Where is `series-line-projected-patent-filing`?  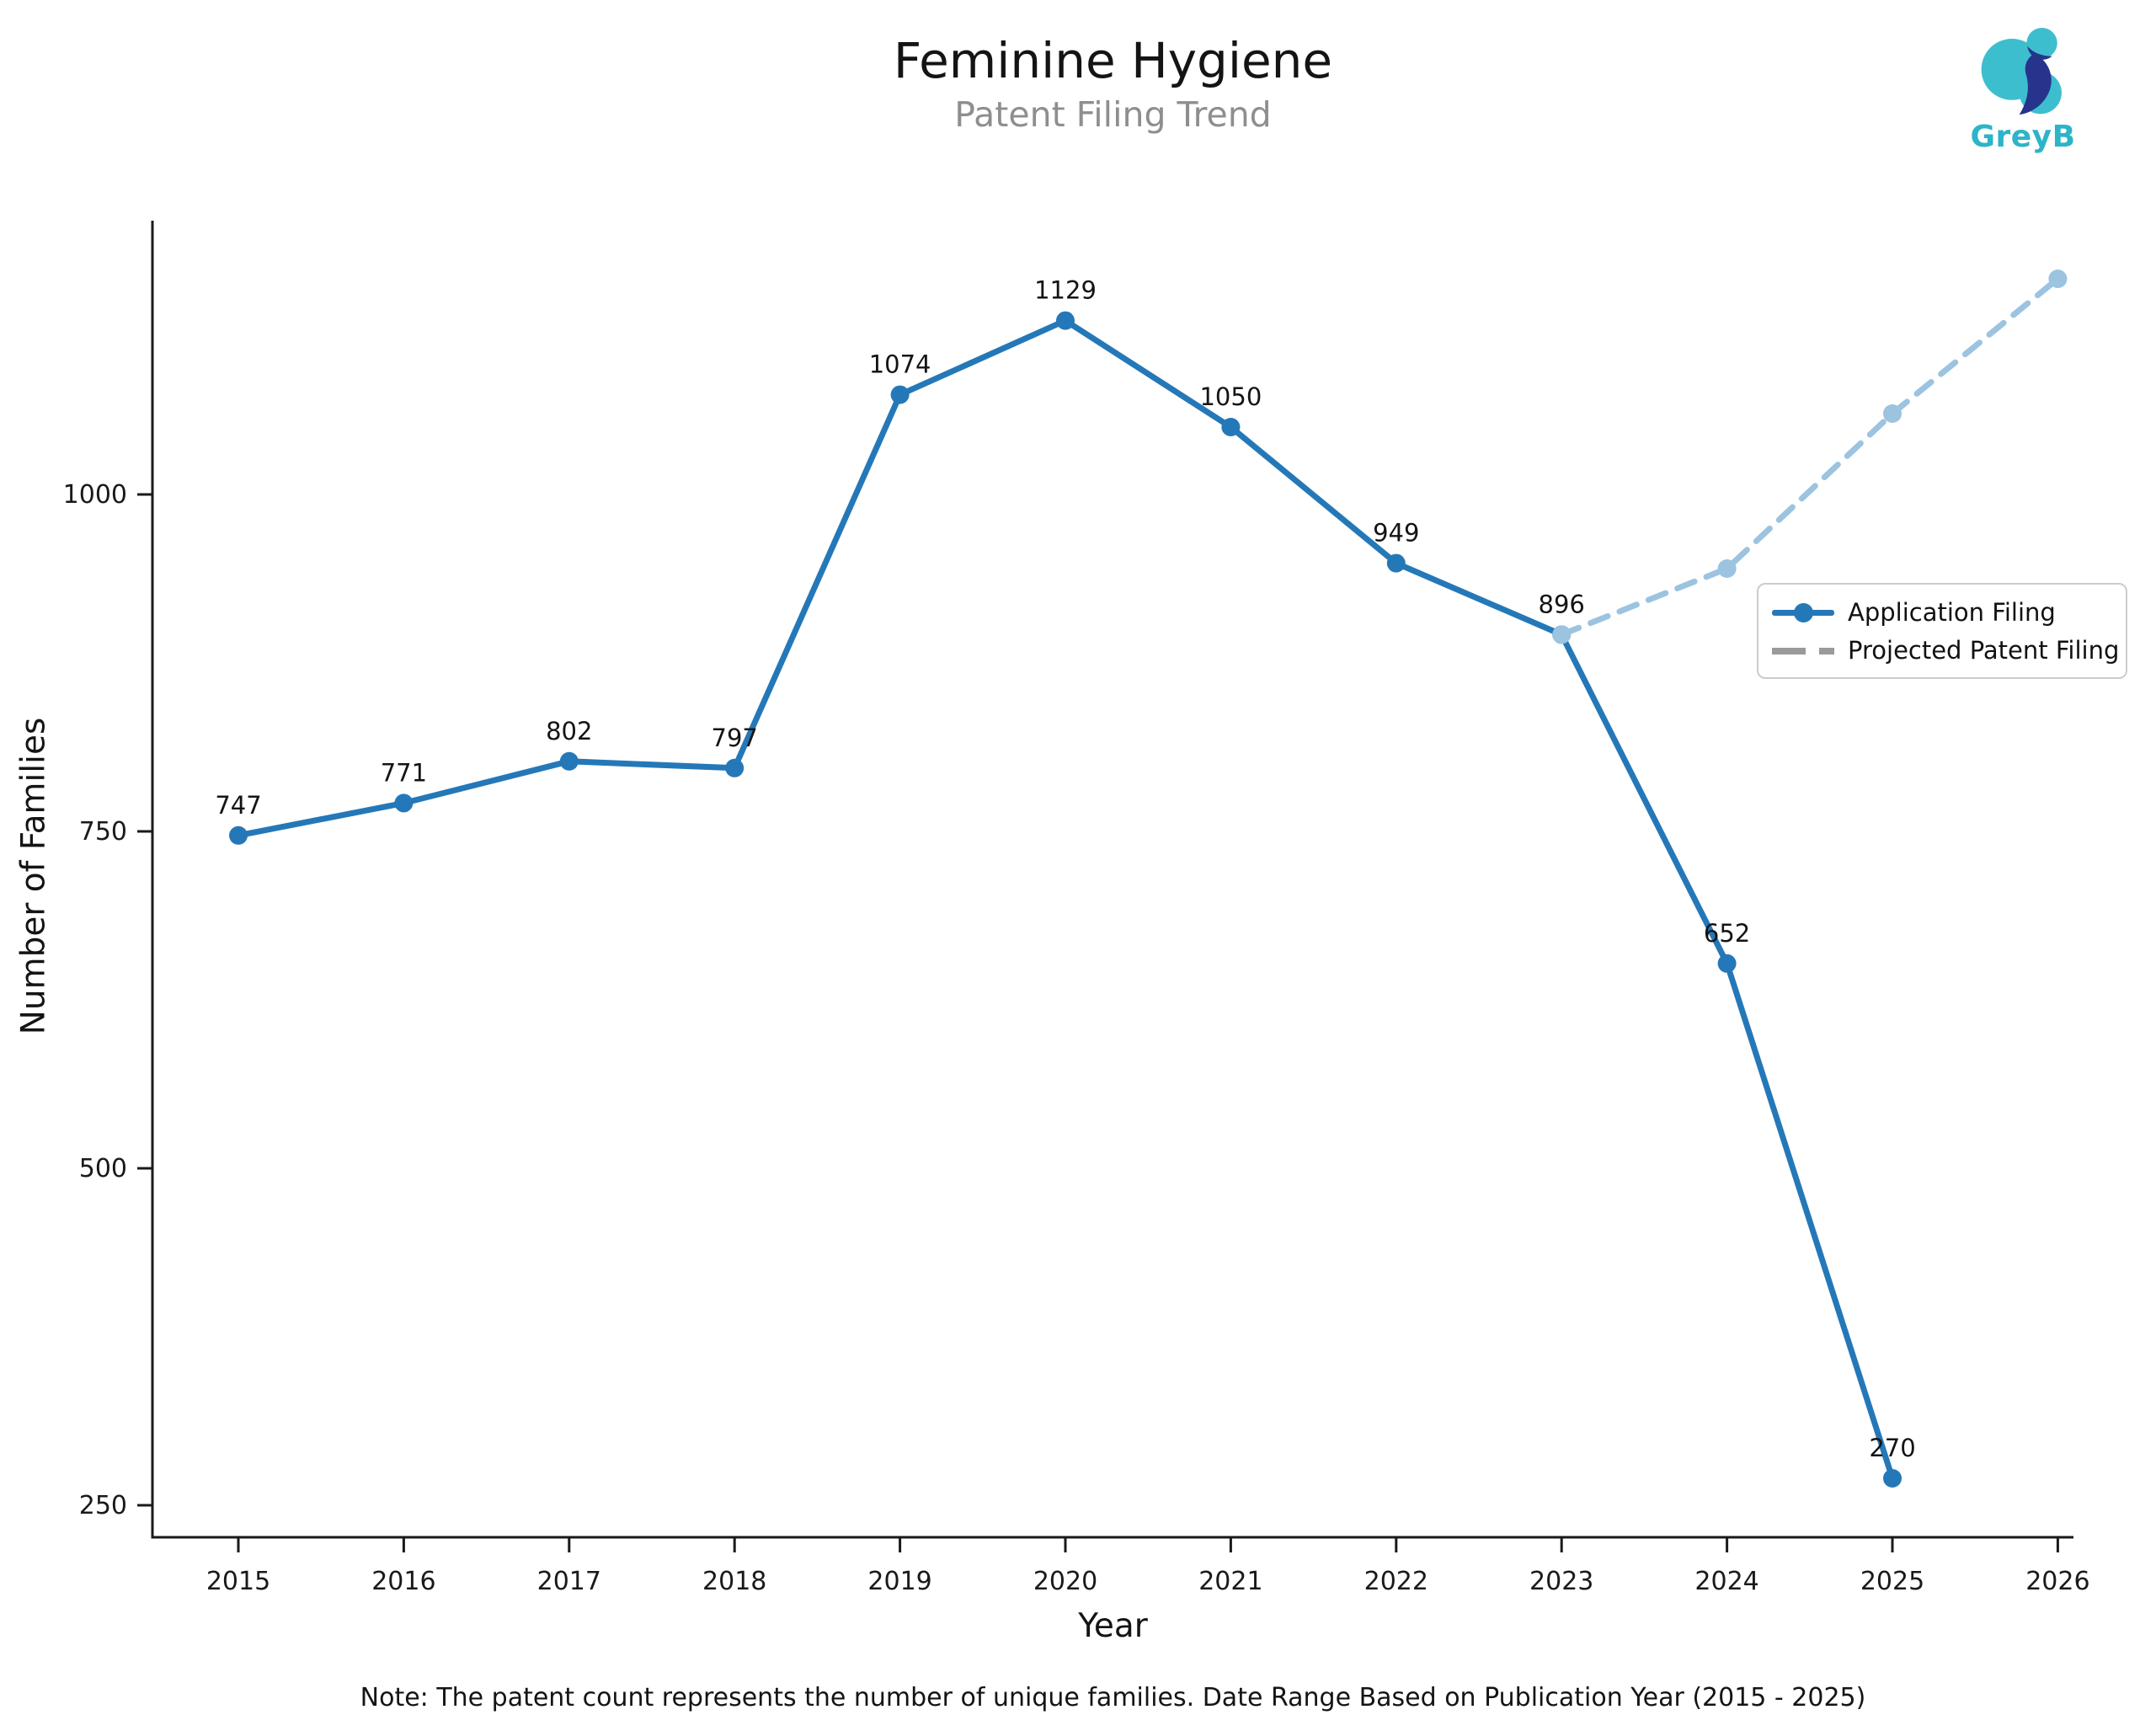
series-line-projected-patent-filing is located at coordinates (1809, 456).